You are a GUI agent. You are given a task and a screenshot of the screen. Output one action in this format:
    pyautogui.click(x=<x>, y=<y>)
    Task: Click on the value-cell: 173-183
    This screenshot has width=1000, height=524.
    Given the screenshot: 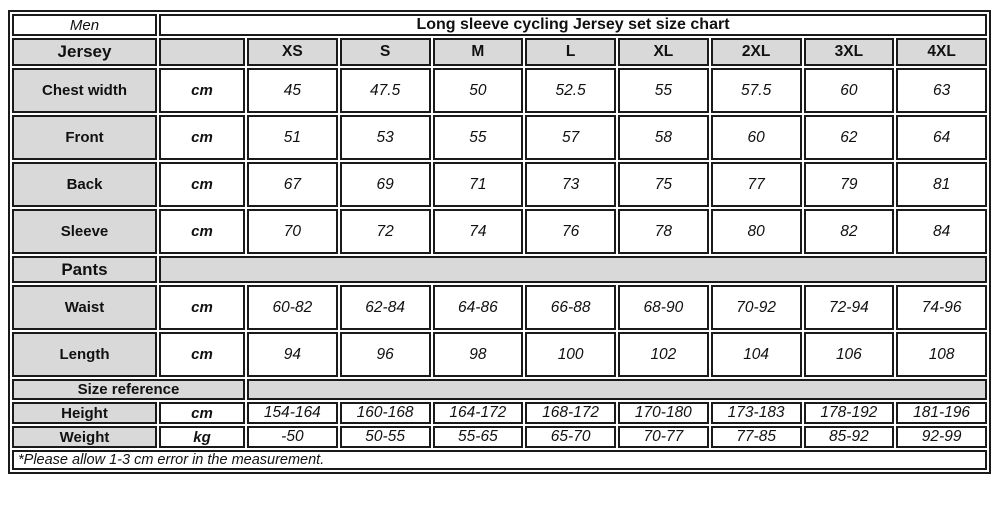 What is the action you would take?
    pyautogui.click(x=756, y=413)
    